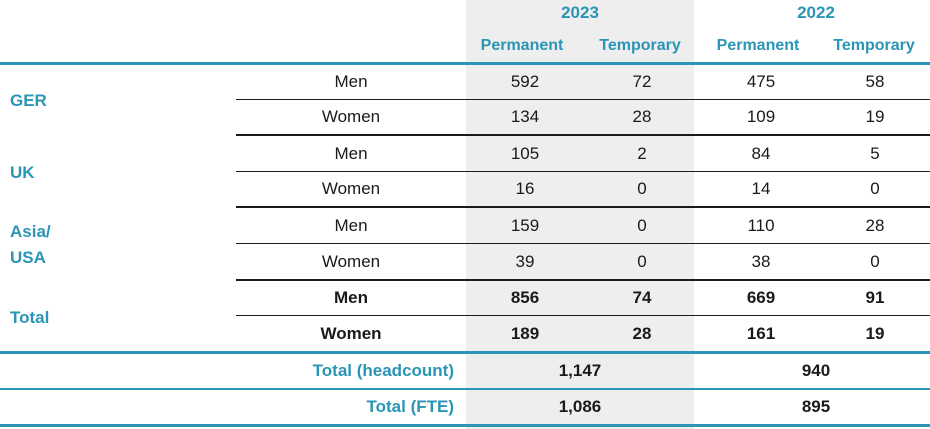 The height and width of the screenshot is (429, 930). What do you see at coordinates (761, 116) in the screenshot?
I see `table-cell: 109` at bounding box center [761, 116].